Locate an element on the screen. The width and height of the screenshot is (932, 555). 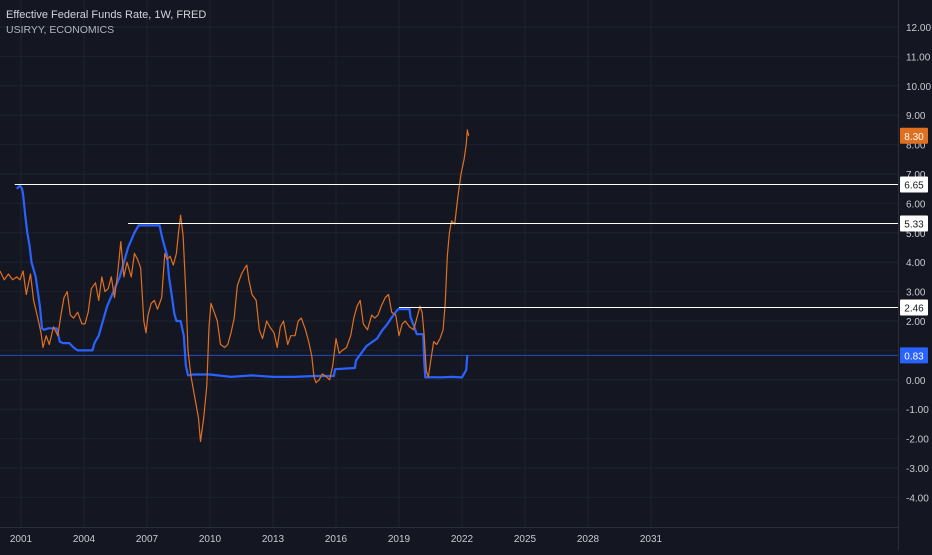
fed-funds-price-tag is located at coordinates (914, 355).